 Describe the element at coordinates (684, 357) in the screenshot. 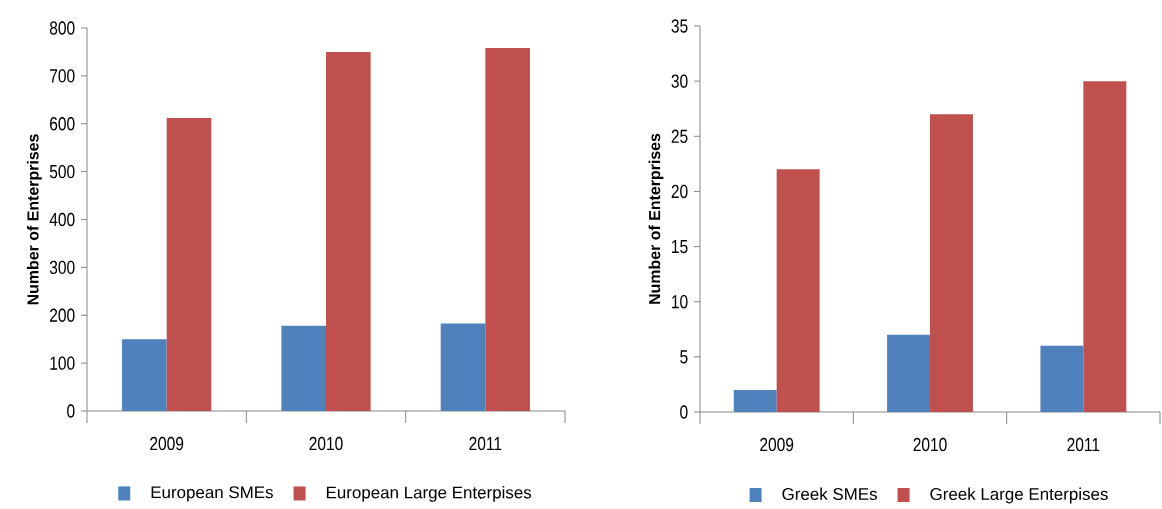

I see `y-tick-label: 5` at that location.